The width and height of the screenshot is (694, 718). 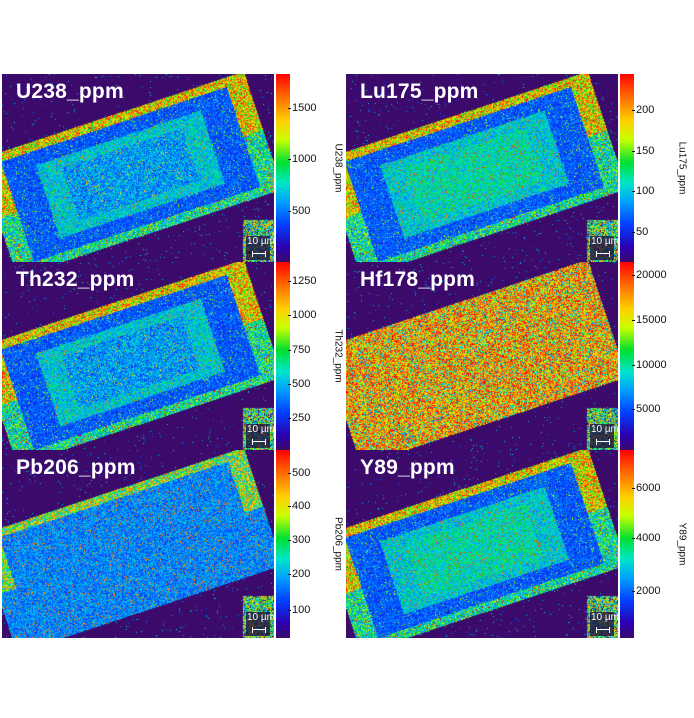 I want to click on element-map-image: U238_ppm 10 µm, so click(x=138, y=168).